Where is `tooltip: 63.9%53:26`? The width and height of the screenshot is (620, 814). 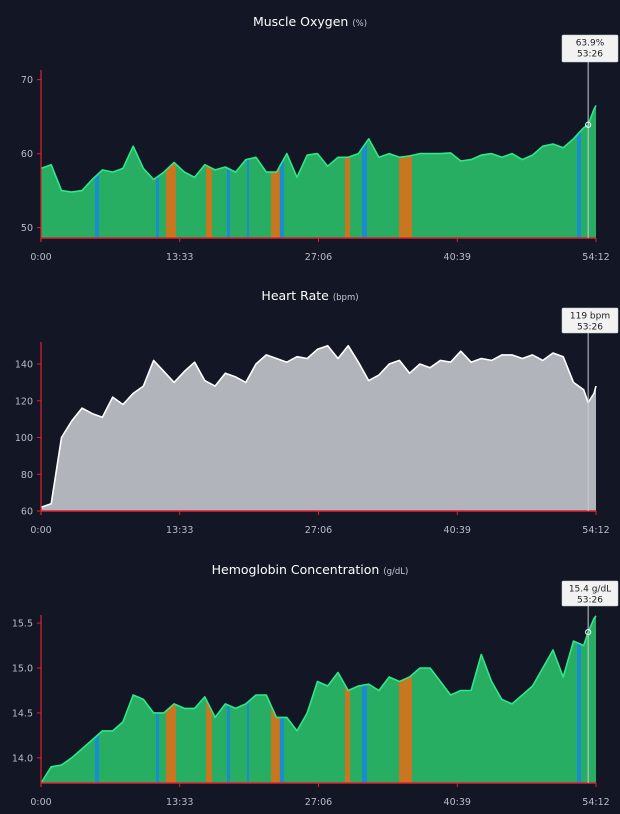
tooltip: 63.9%53:26 is located at coordinates (590, 48).